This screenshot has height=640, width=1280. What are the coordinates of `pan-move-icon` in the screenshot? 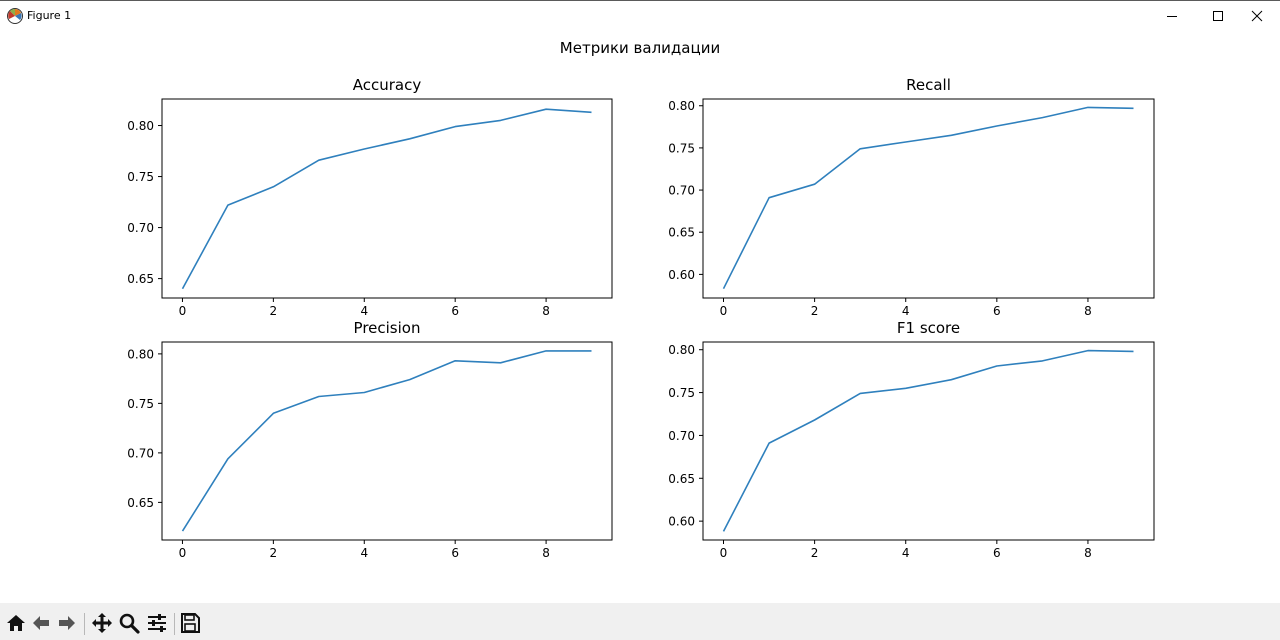 It's located at (102, 623).